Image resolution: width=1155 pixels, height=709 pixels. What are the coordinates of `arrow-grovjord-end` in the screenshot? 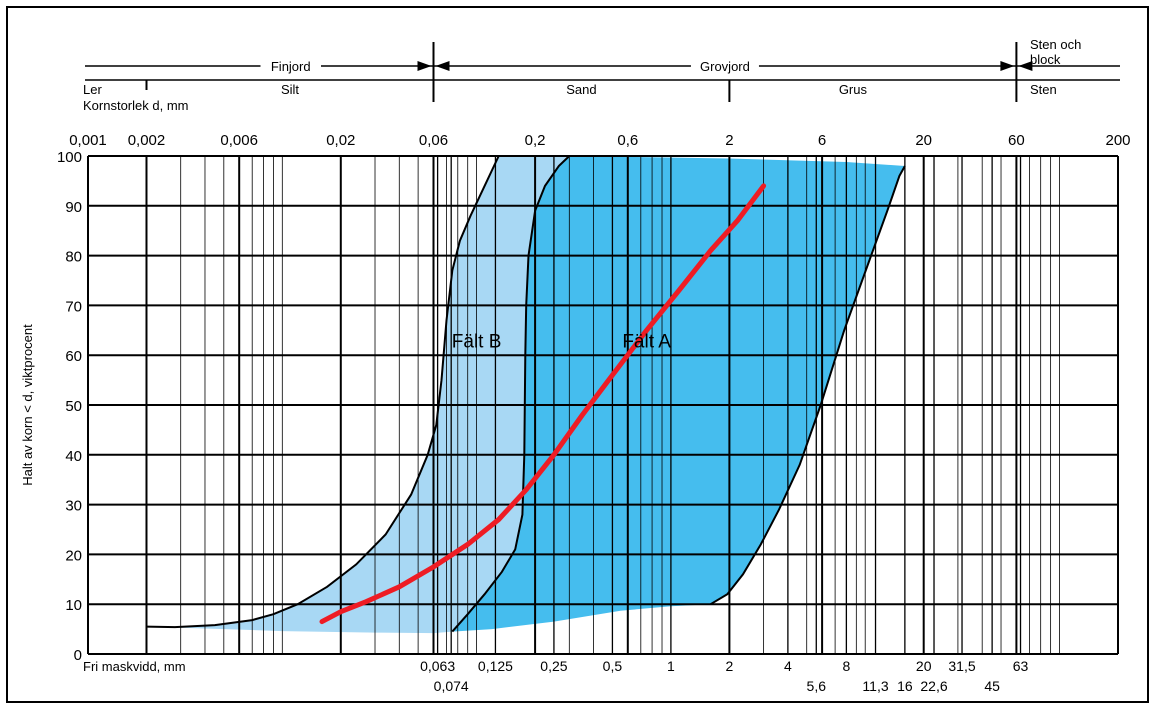 It's located at (1007, 66).